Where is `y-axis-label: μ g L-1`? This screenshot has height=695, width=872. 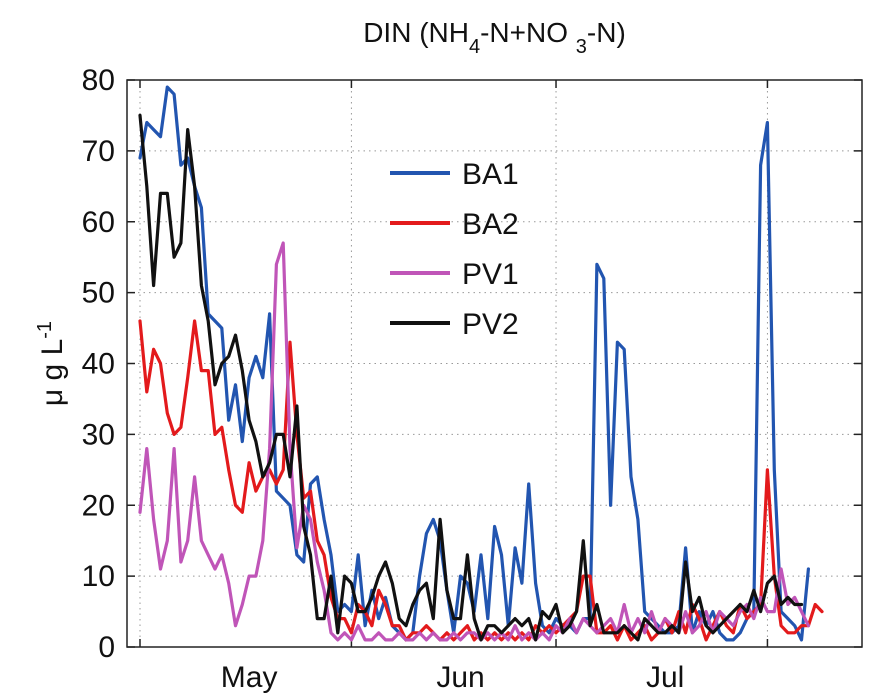 y-axis-label: μ g L-1 is located at coordinates (51, 363).